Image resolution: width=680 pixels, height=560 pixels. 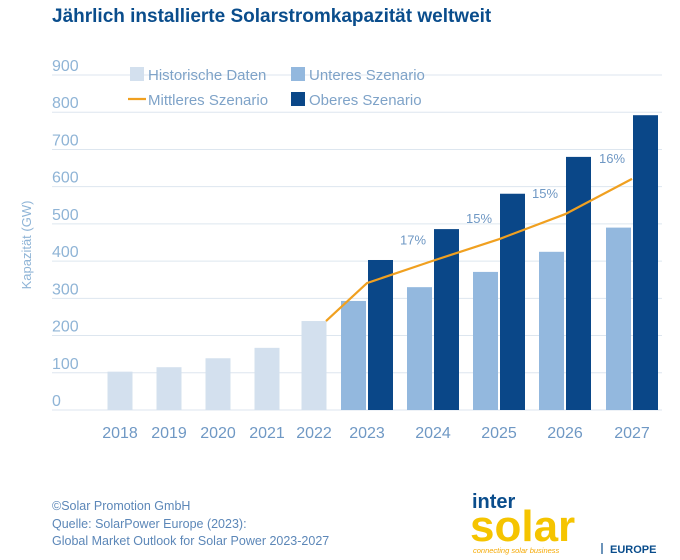 What do you see at coordinates (516, 550) in the screenshot?
I see `logo-tagline: connecting solar business` at bounding box center [516, 550].